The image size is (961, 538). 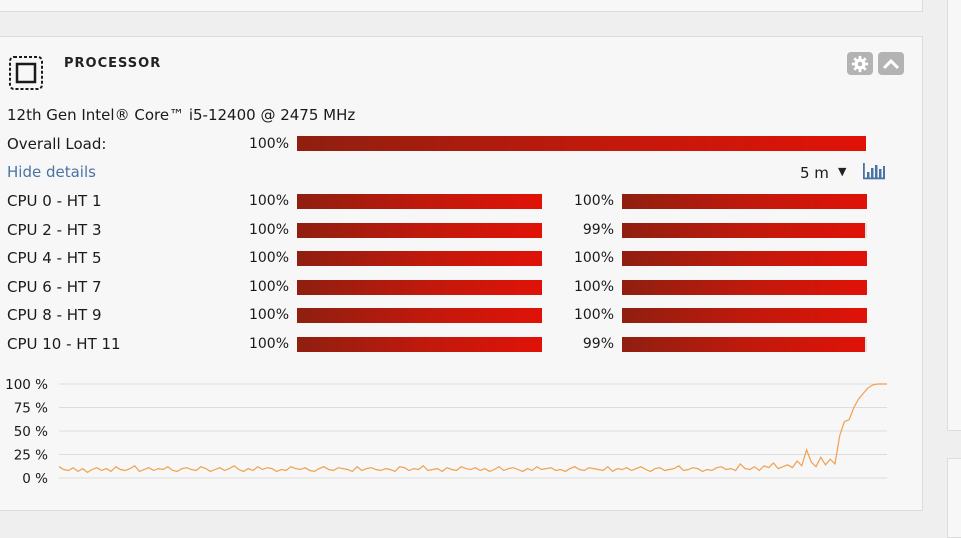 What do you see at coordinates (31, 456) in the screenshot?
I see `y-tick-label: 25 %` at bounding box center [31, 456].